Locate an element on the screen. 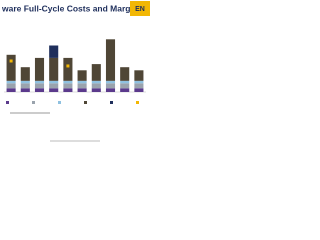 This screenshot has width=320, height=240. source-note is located at coordinates (30, 113).